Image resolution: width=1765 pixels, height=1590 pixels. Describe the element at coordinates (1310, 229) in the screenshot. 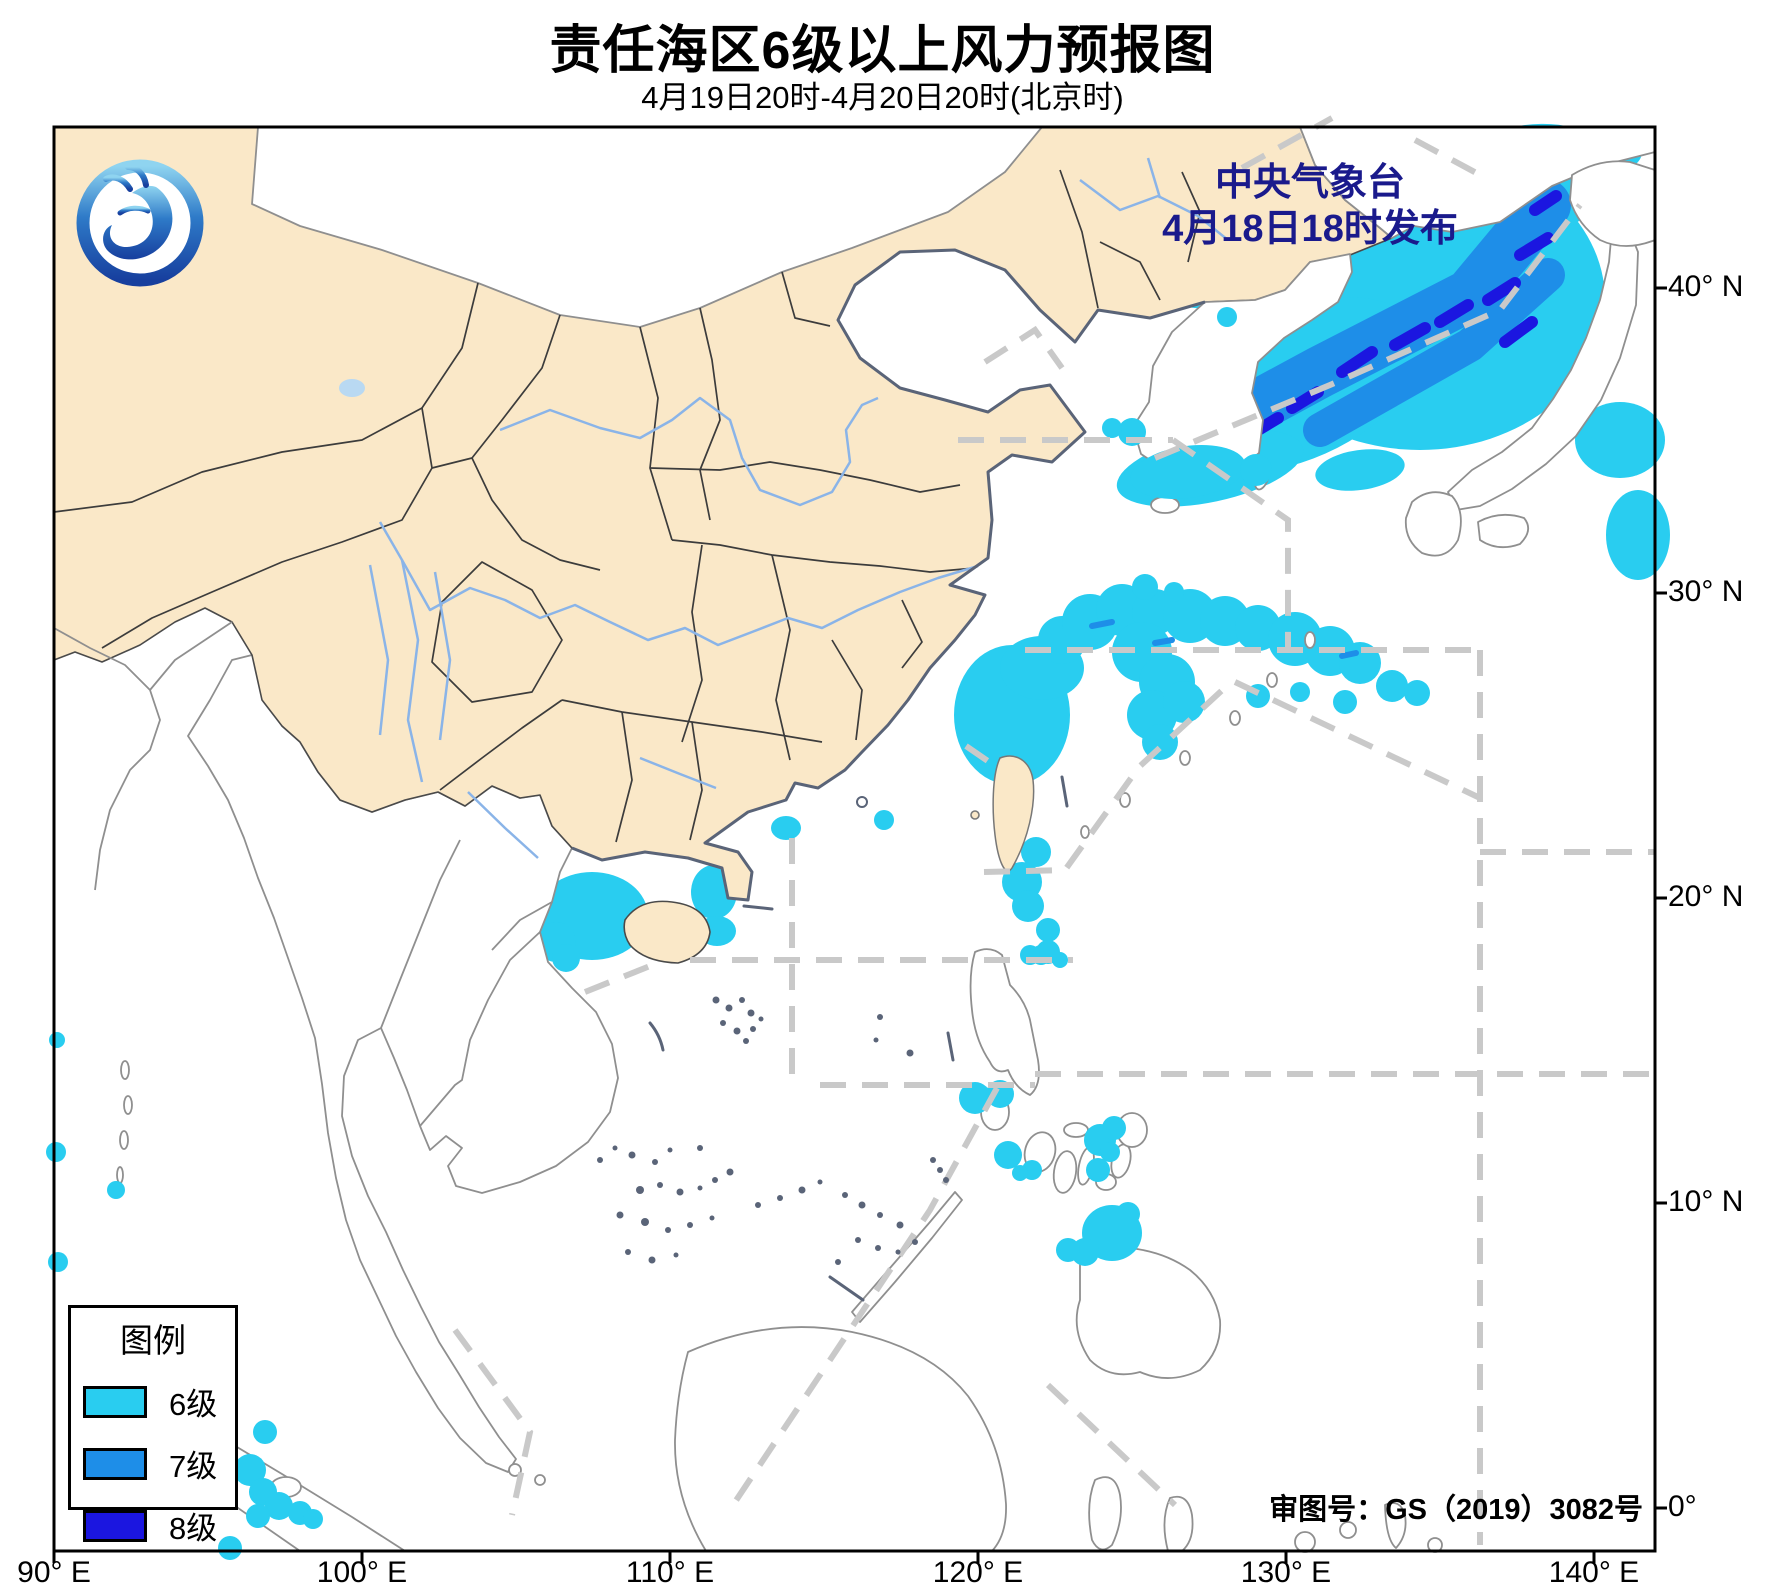

I see `issue-time: 4月18日18时发布` at that location.